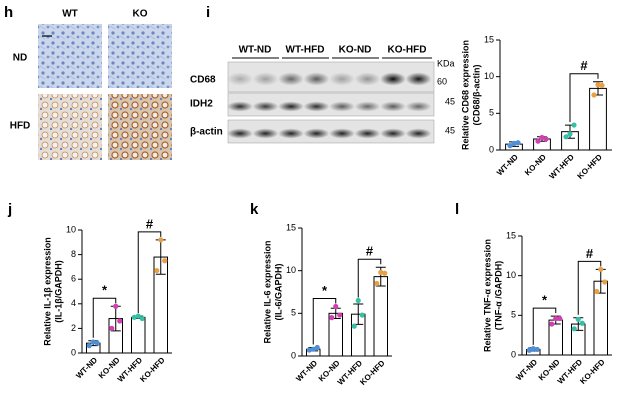 The height and width of the screenshot is (405, 628). I want to click on unit-label: KDa, so click(446, 63).